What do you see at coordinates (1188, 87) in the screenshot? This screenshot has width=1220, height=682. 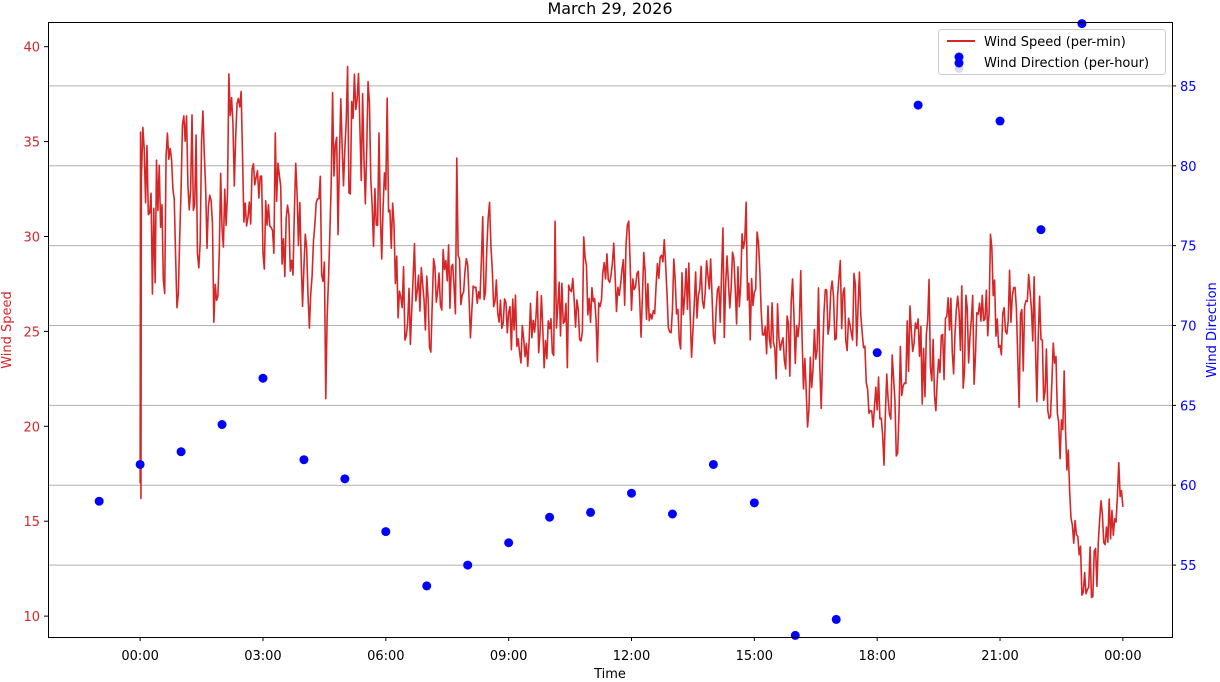 I see `right-y-tick-label: 85` at bounding box center [1188, 87].